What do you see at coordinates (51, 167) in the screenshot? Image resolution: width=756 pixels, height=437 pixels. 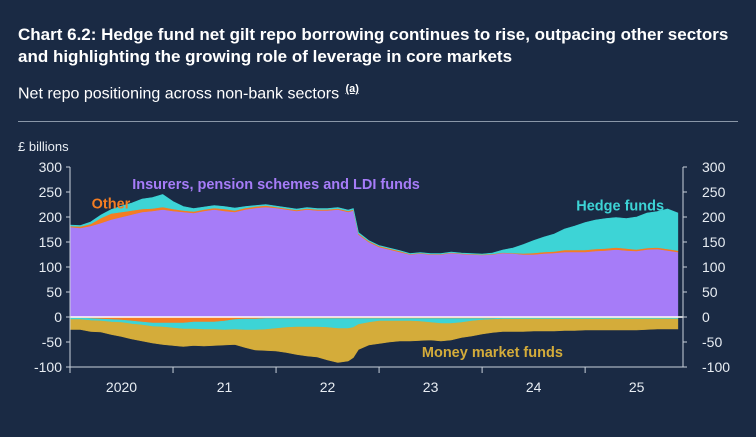 I see `y-tick-left-label: 300` at bounding box center [51, 167].